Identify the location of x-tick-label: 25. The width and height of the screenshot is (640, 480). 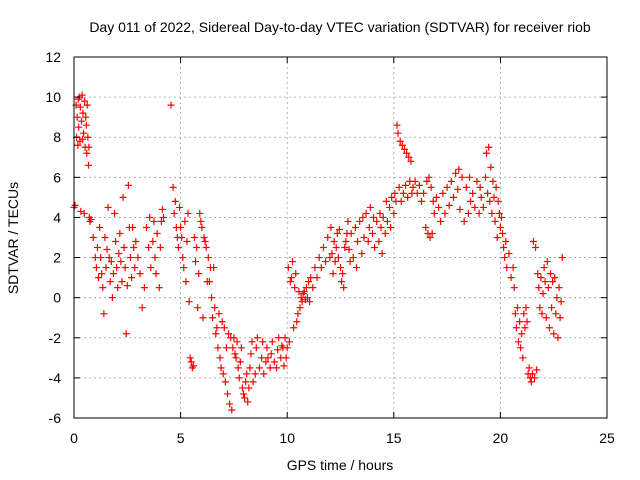
(607, 438).